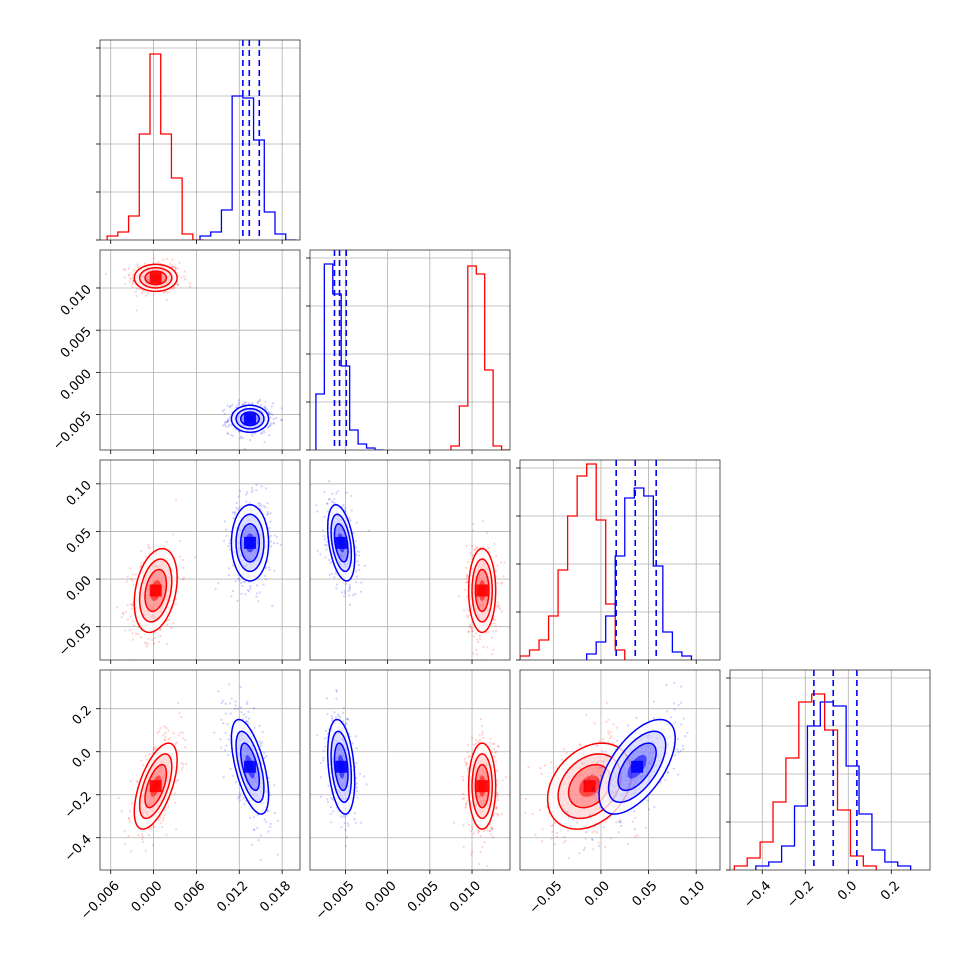 This screenshot has height=970, width=970. I want to click on contour-line-red, so click(155, 786).